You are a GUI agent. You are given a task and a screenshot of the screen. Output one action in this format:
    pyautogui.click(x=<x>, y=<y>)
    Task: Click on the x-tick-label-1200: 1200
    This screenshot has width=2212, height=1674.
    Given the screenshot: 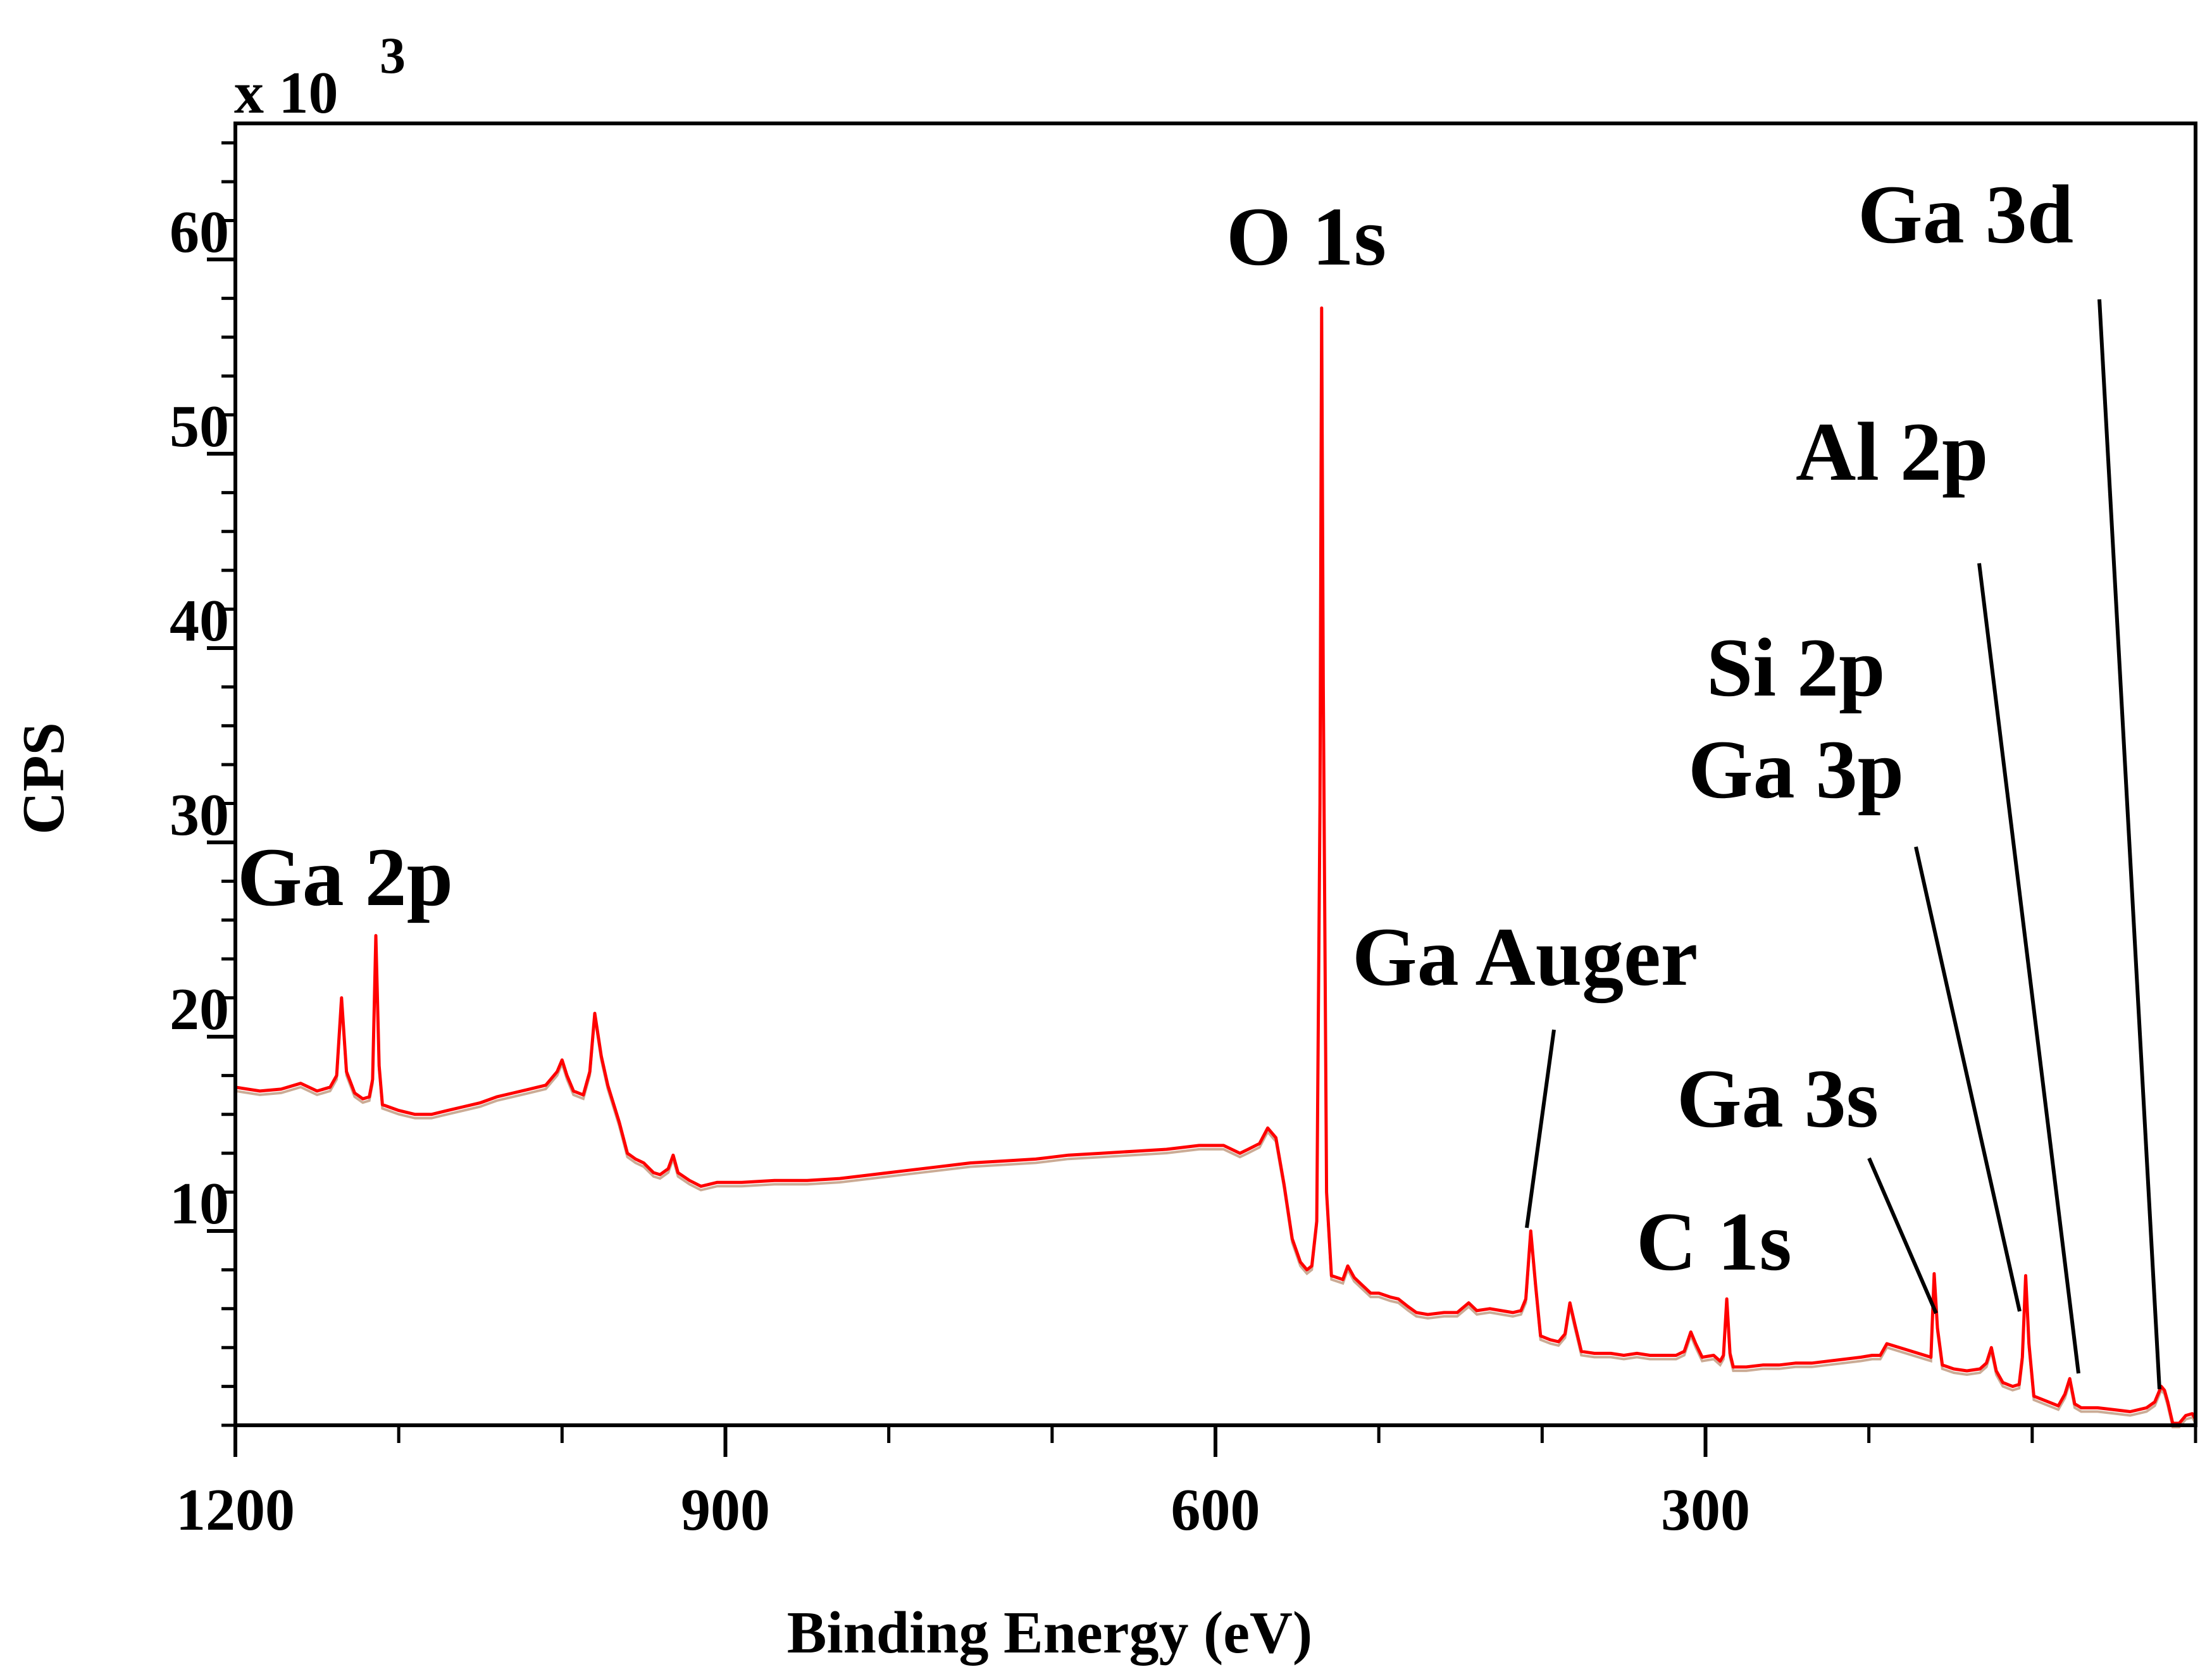 What is the action you would take?
    pyautogui.click(x=235, y=1510)
    